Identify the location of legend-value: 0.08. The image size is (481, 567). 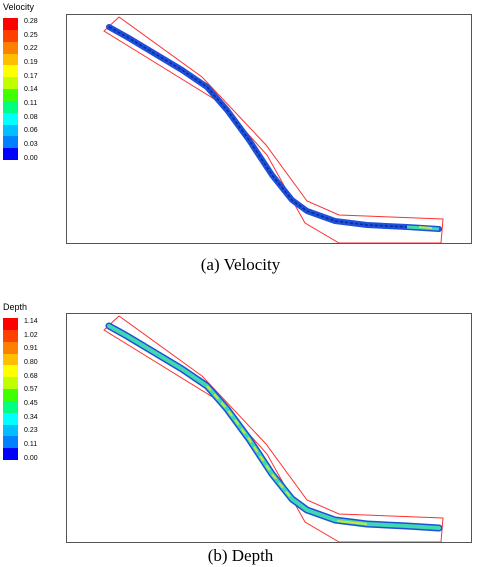
(31, 117).